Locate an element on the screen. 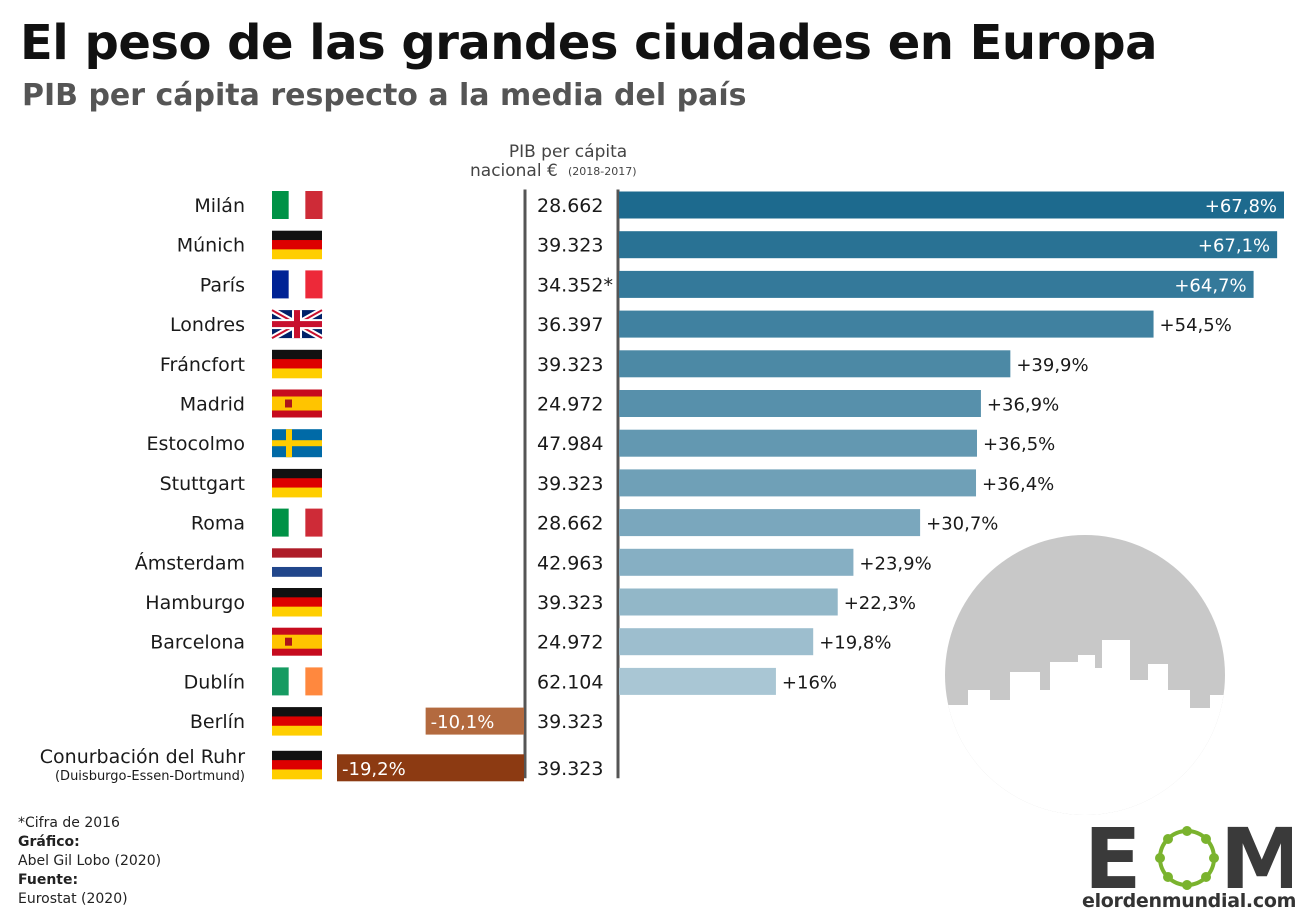 The image size is (1300, 918). graphic-author: Abel Gil Lobo (2020) is located at coordinates (90, 861).